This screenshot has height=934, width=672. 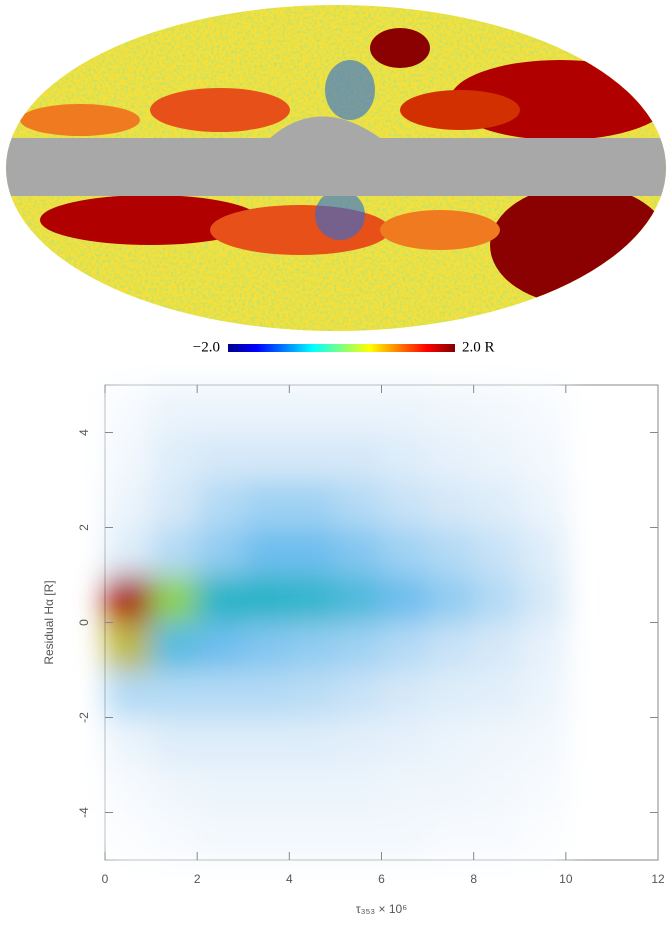 What do you see at coordinates (84, 717) in the screenshot?
I see `y-tick-label: -2` at bounding box center [84, 717].